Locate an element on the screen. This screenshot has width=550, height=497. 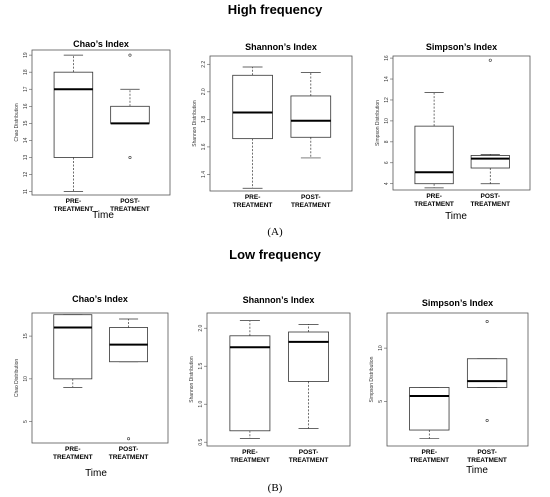
y-tick-label: 0.5 is located at coordinates (201, 442).